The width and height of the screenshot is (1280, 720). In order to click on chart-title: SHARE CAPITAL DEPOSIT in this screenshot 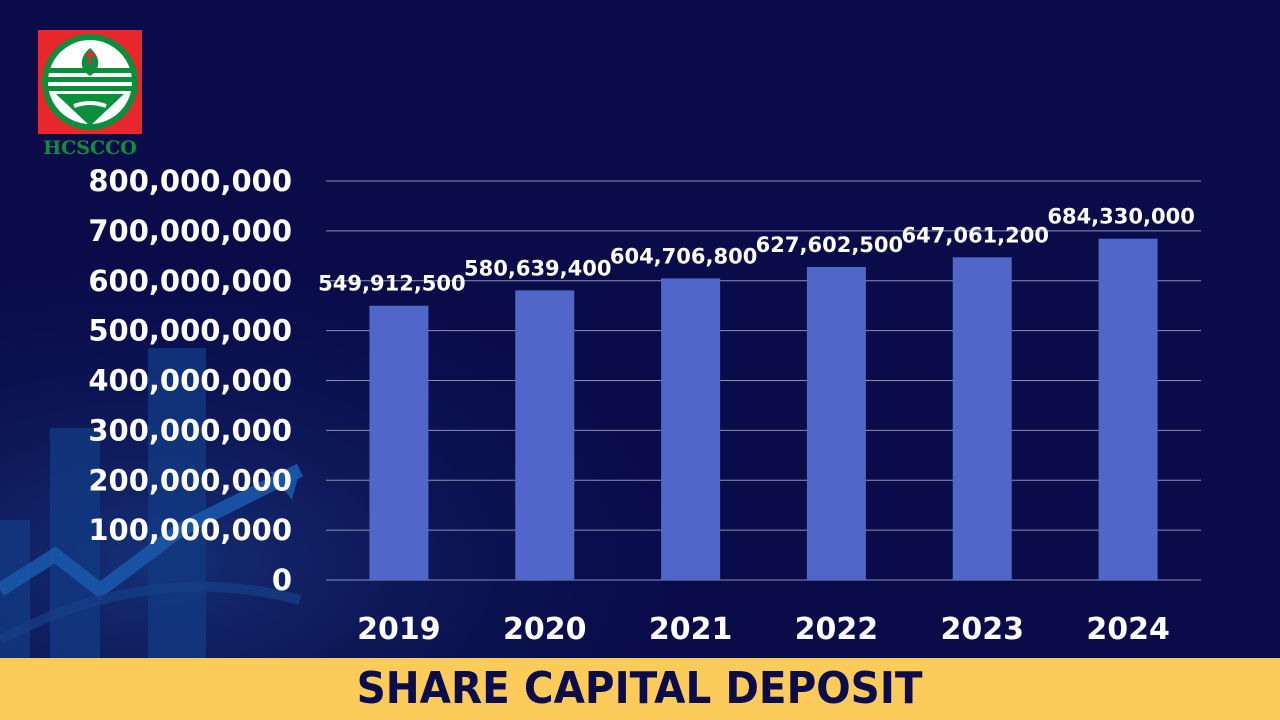, I will do `click(640, 688)`.